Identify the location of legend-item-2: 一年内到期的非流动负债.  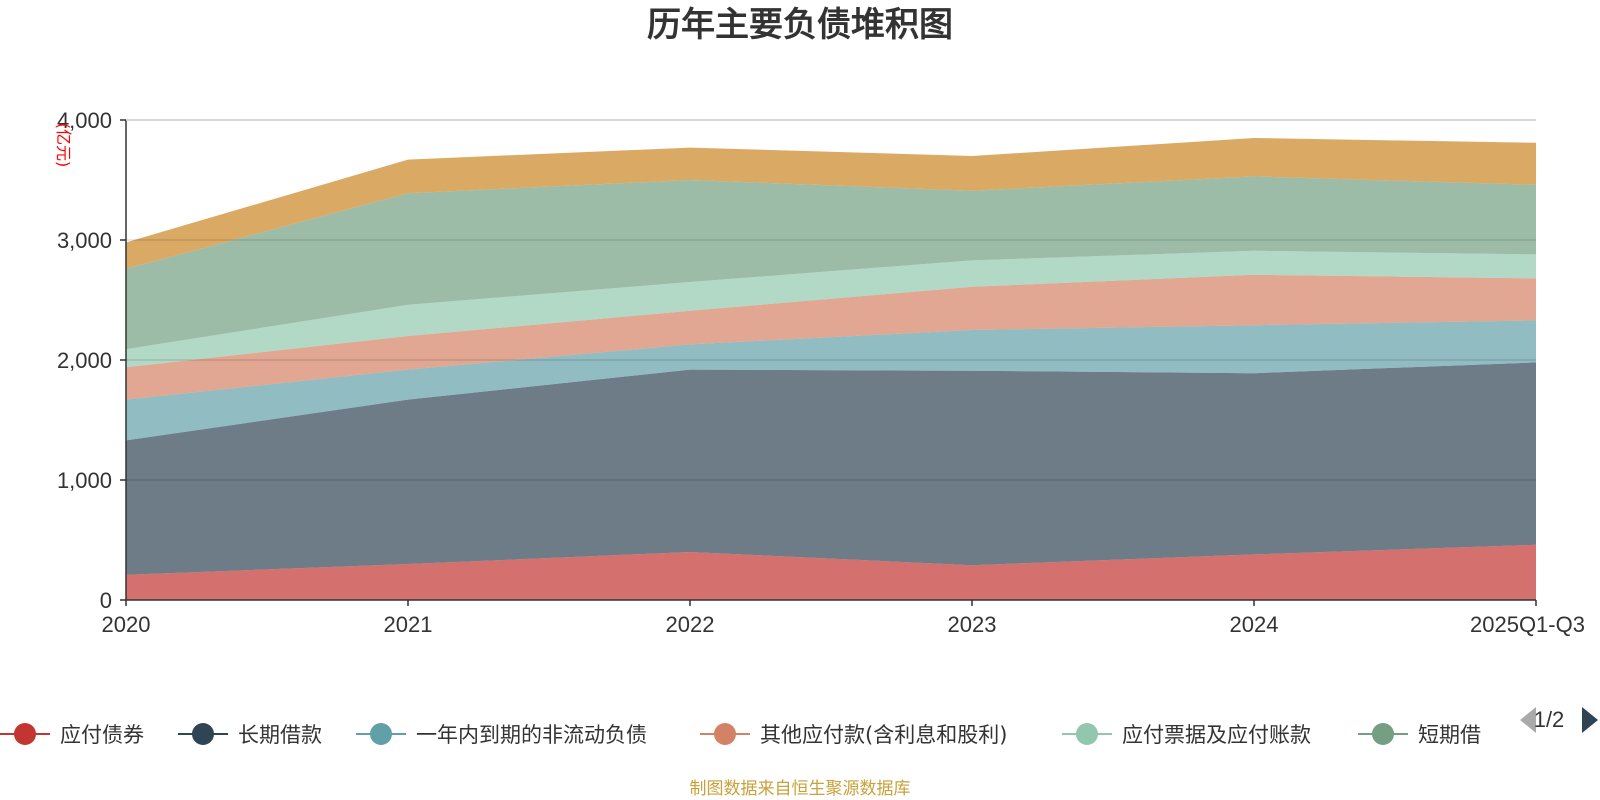
(501, 735).